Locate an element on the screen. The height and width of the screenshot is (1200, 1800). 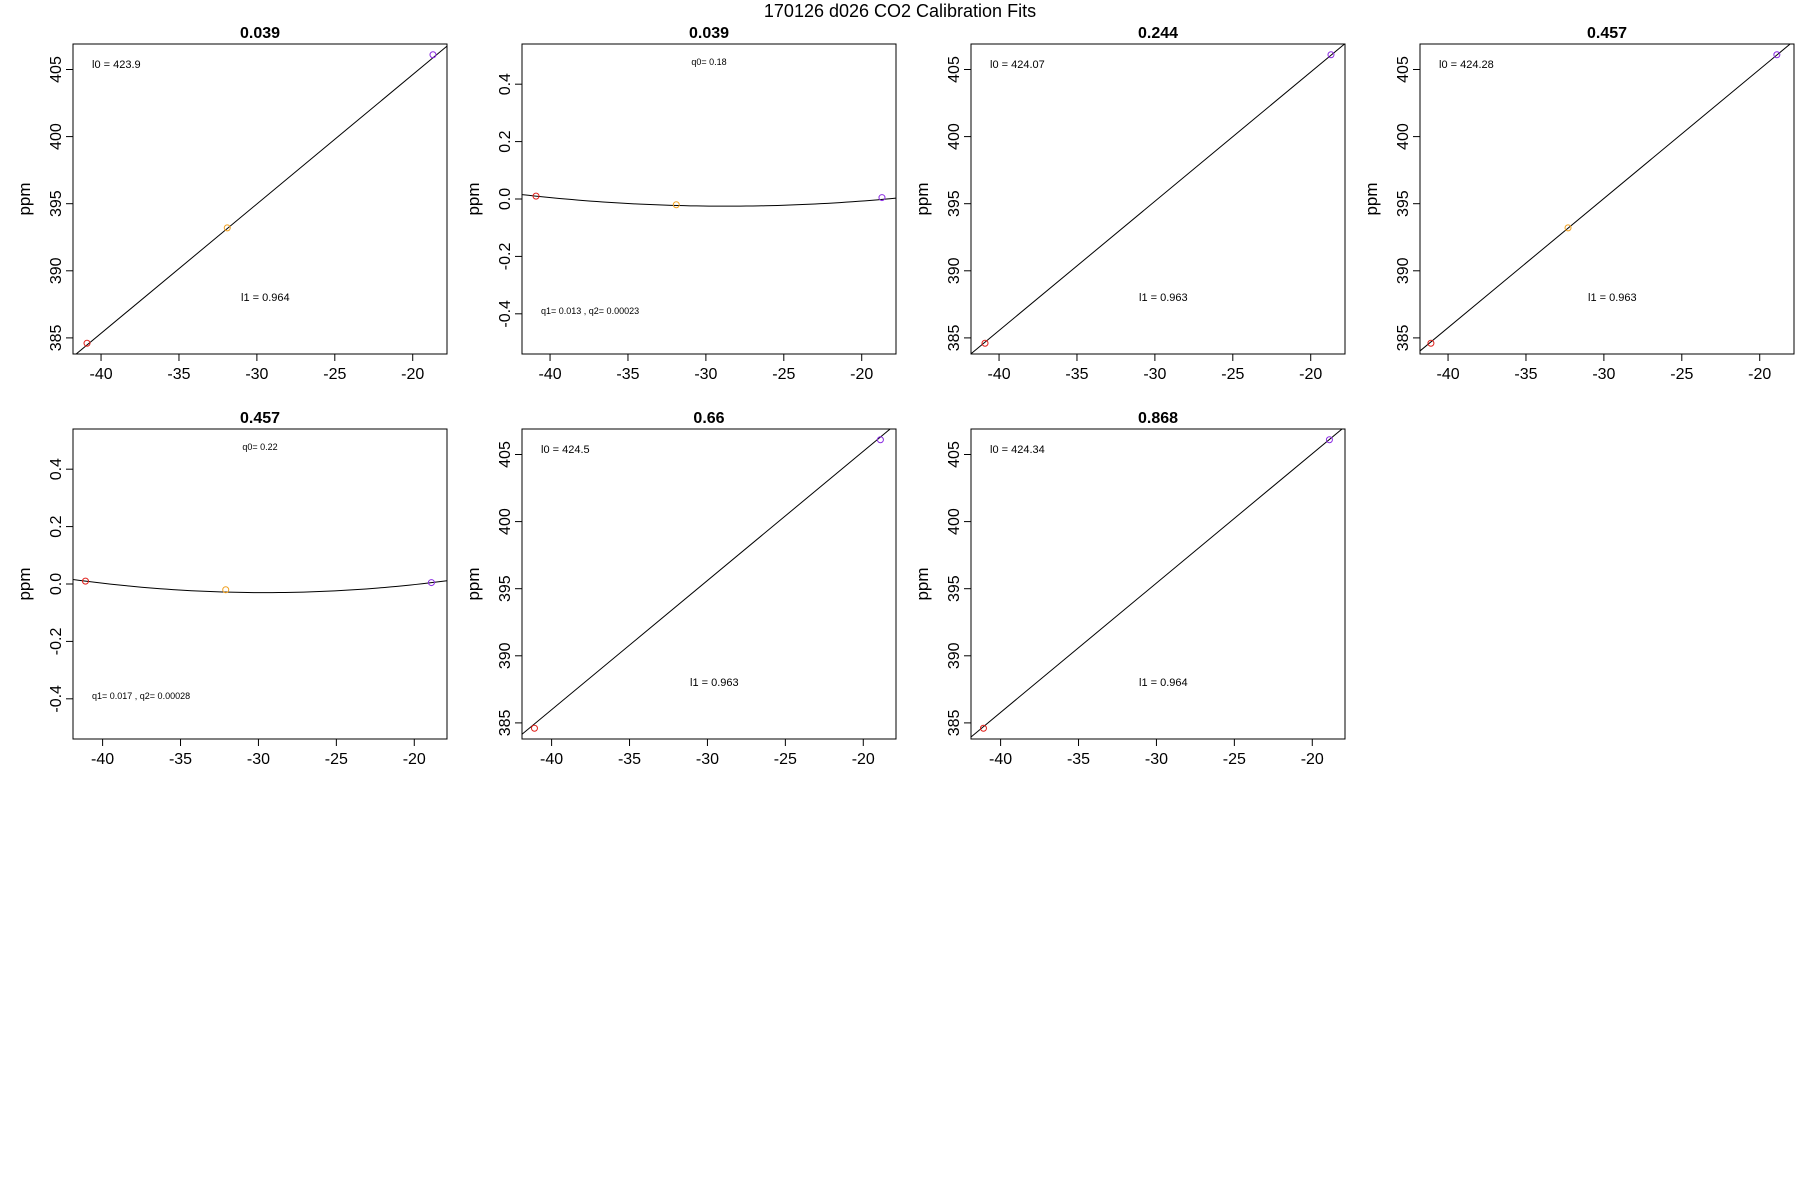
intercept-annotation: l0 = 423.9 is located at coordinates (116, 65).